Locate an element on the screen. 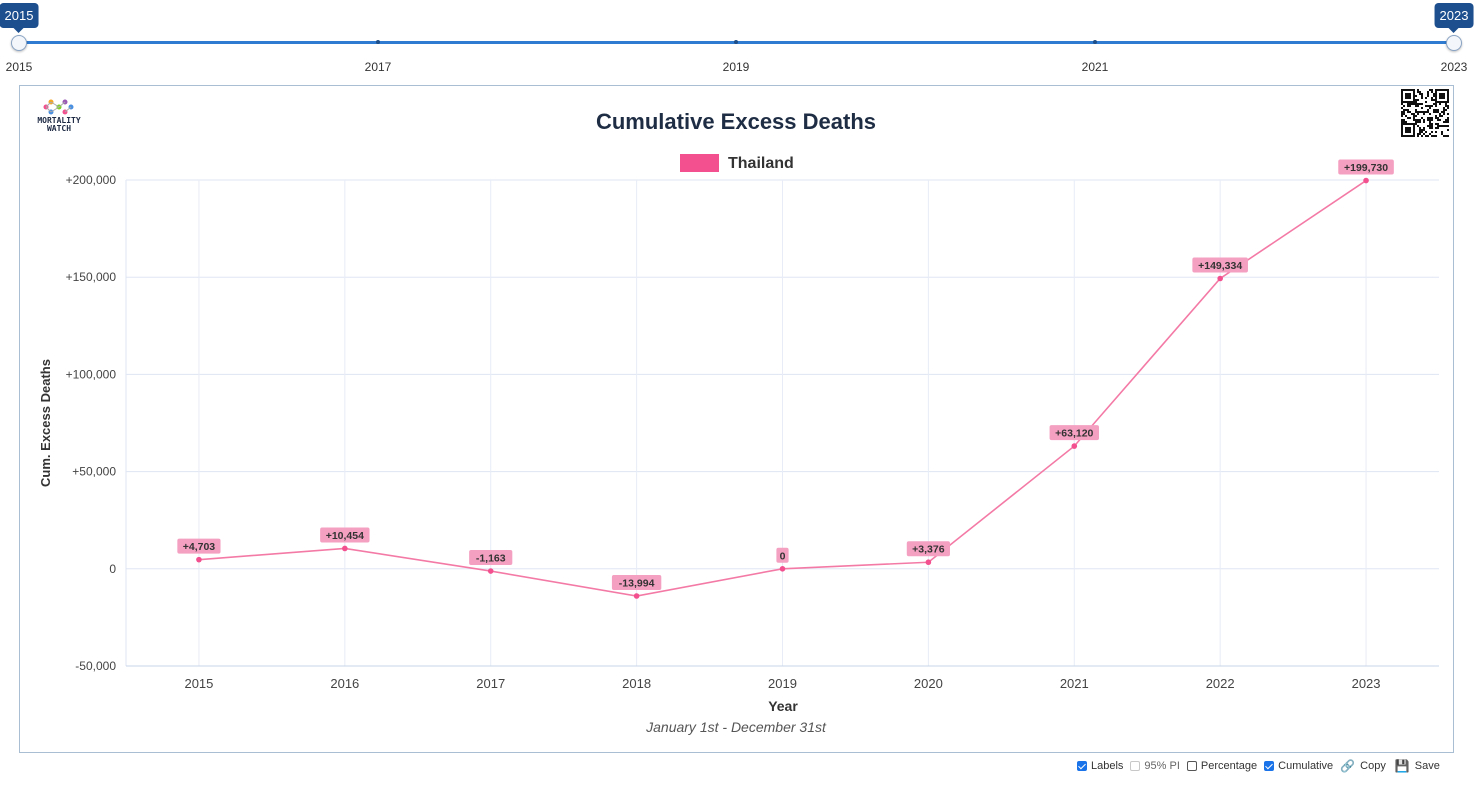 This screenshot has width=1483, height=785. data-label: 0 is located at coordinates (782, 555).